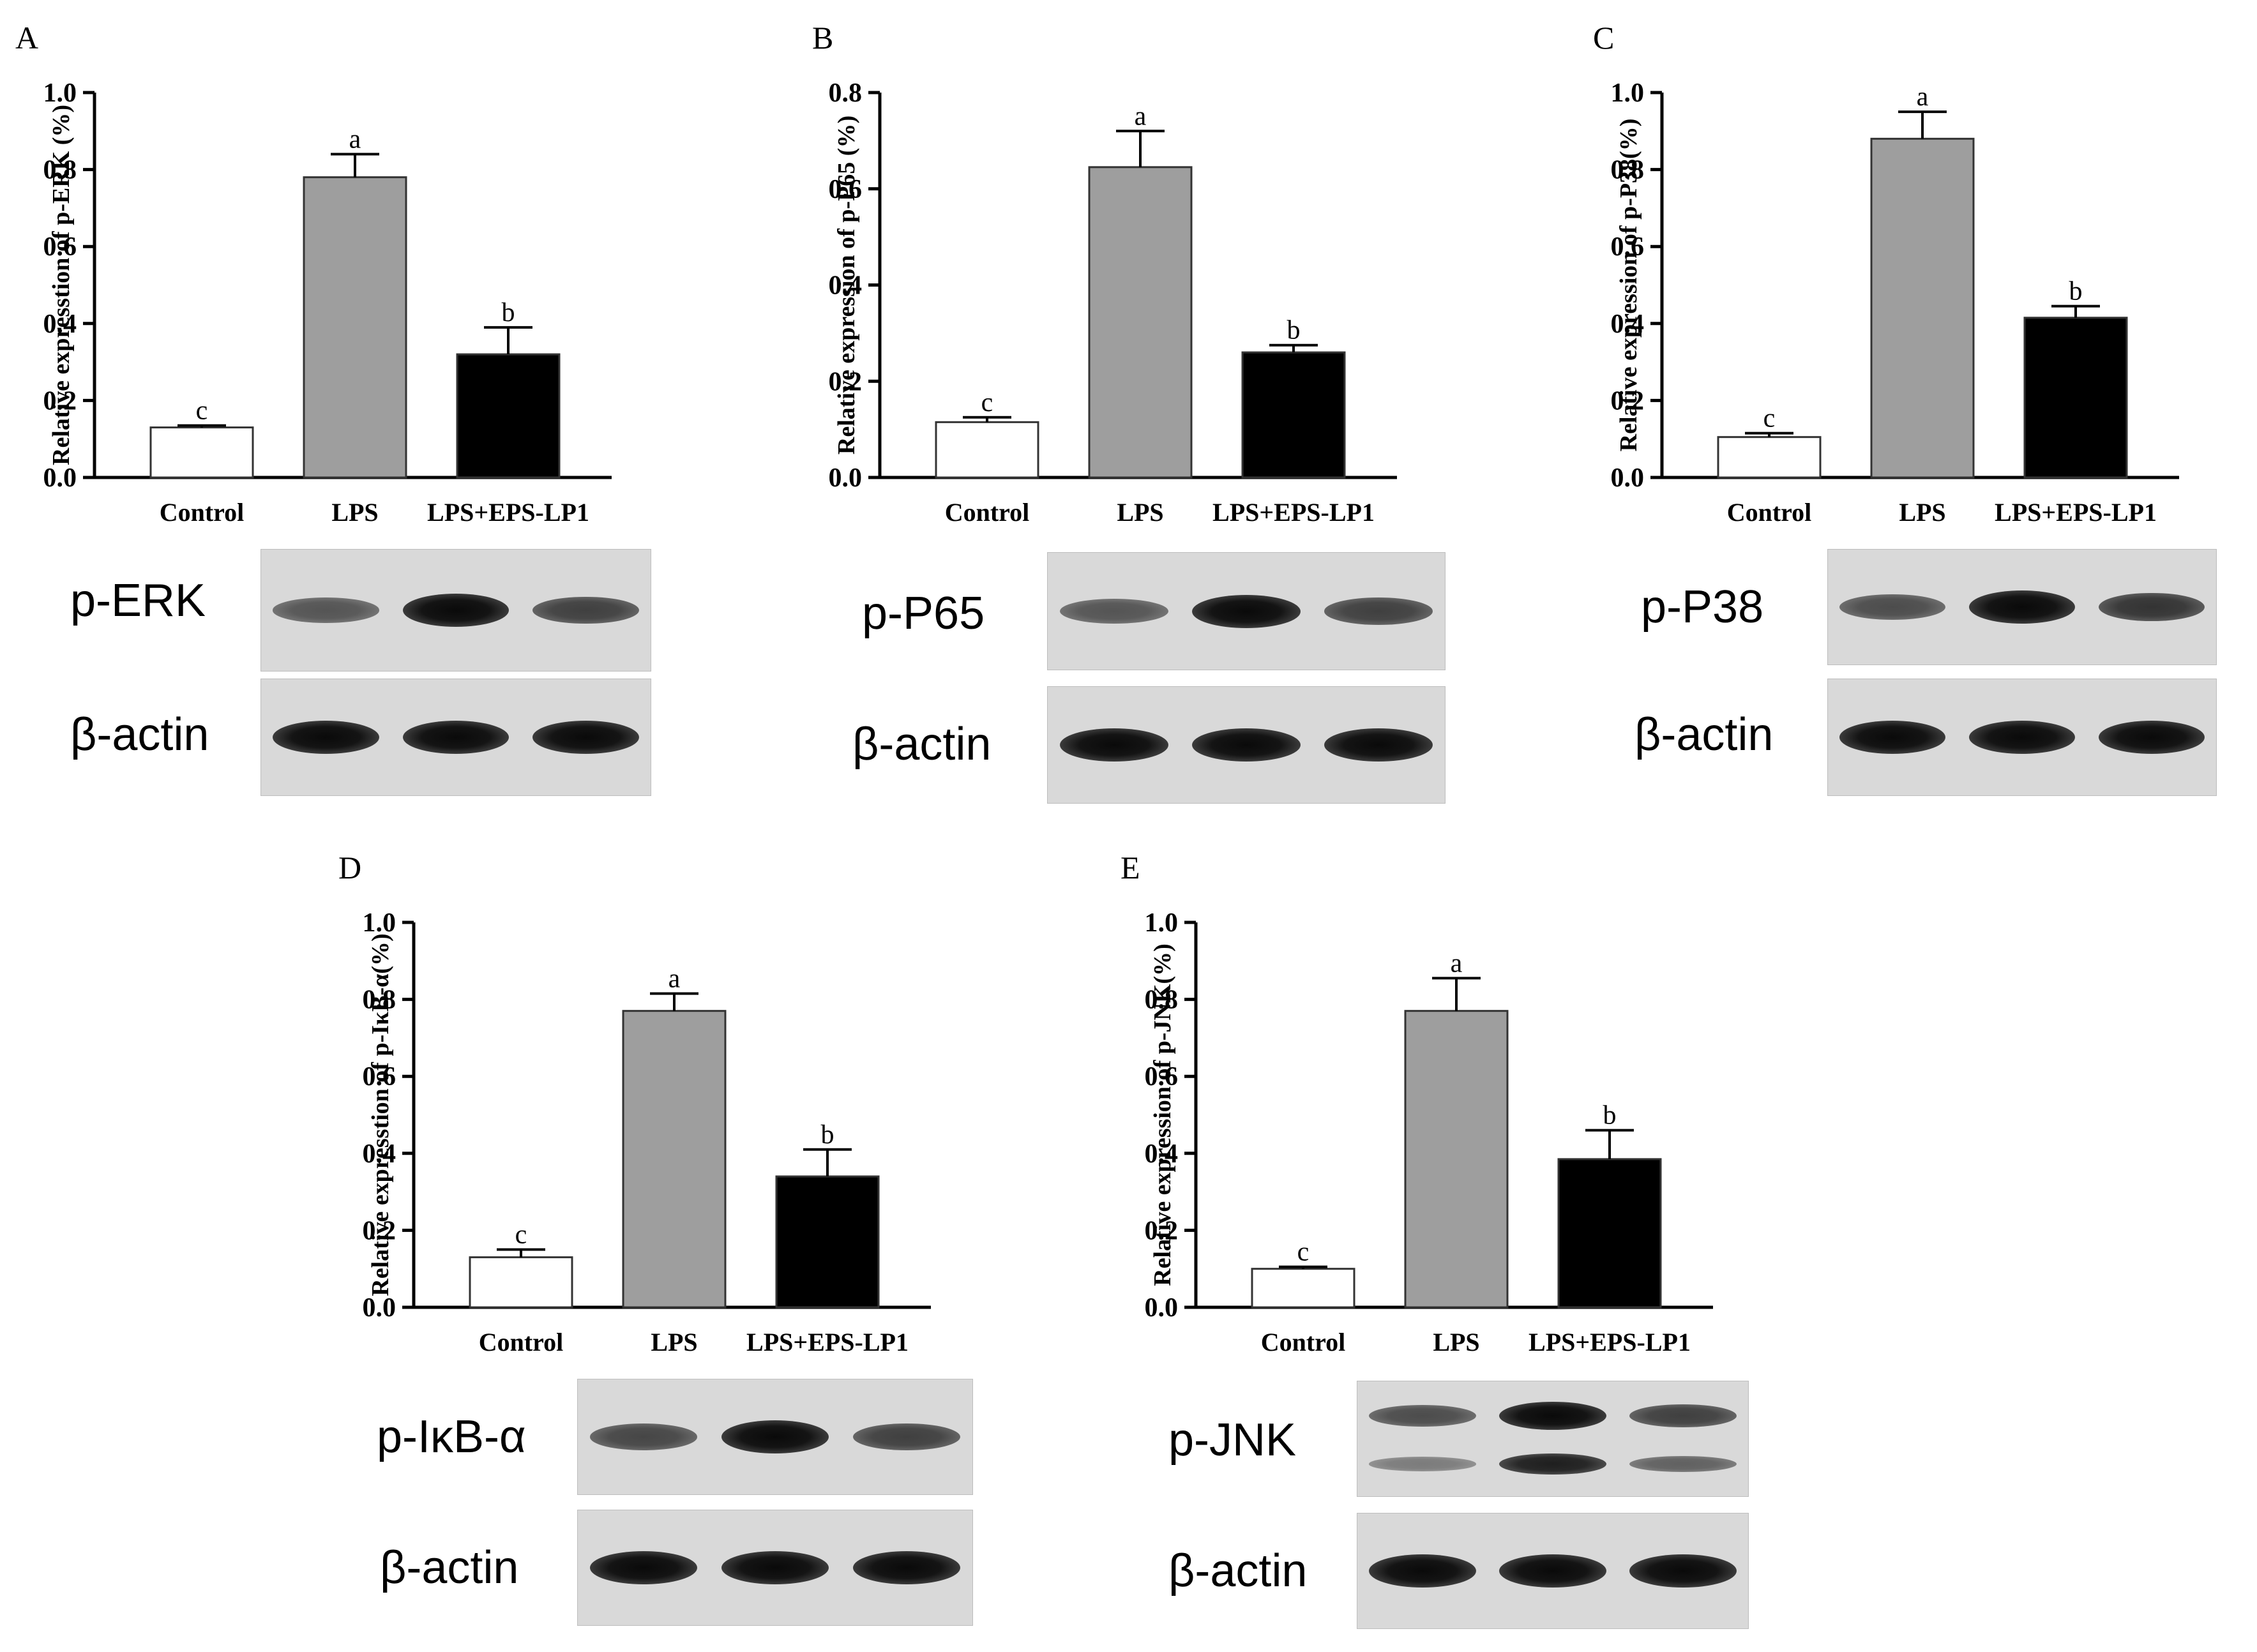  What do you see at coordinates (775, 1568) in the screenshot?
I see `blot-beta-actin-d` at bounding box center [775, 1568].